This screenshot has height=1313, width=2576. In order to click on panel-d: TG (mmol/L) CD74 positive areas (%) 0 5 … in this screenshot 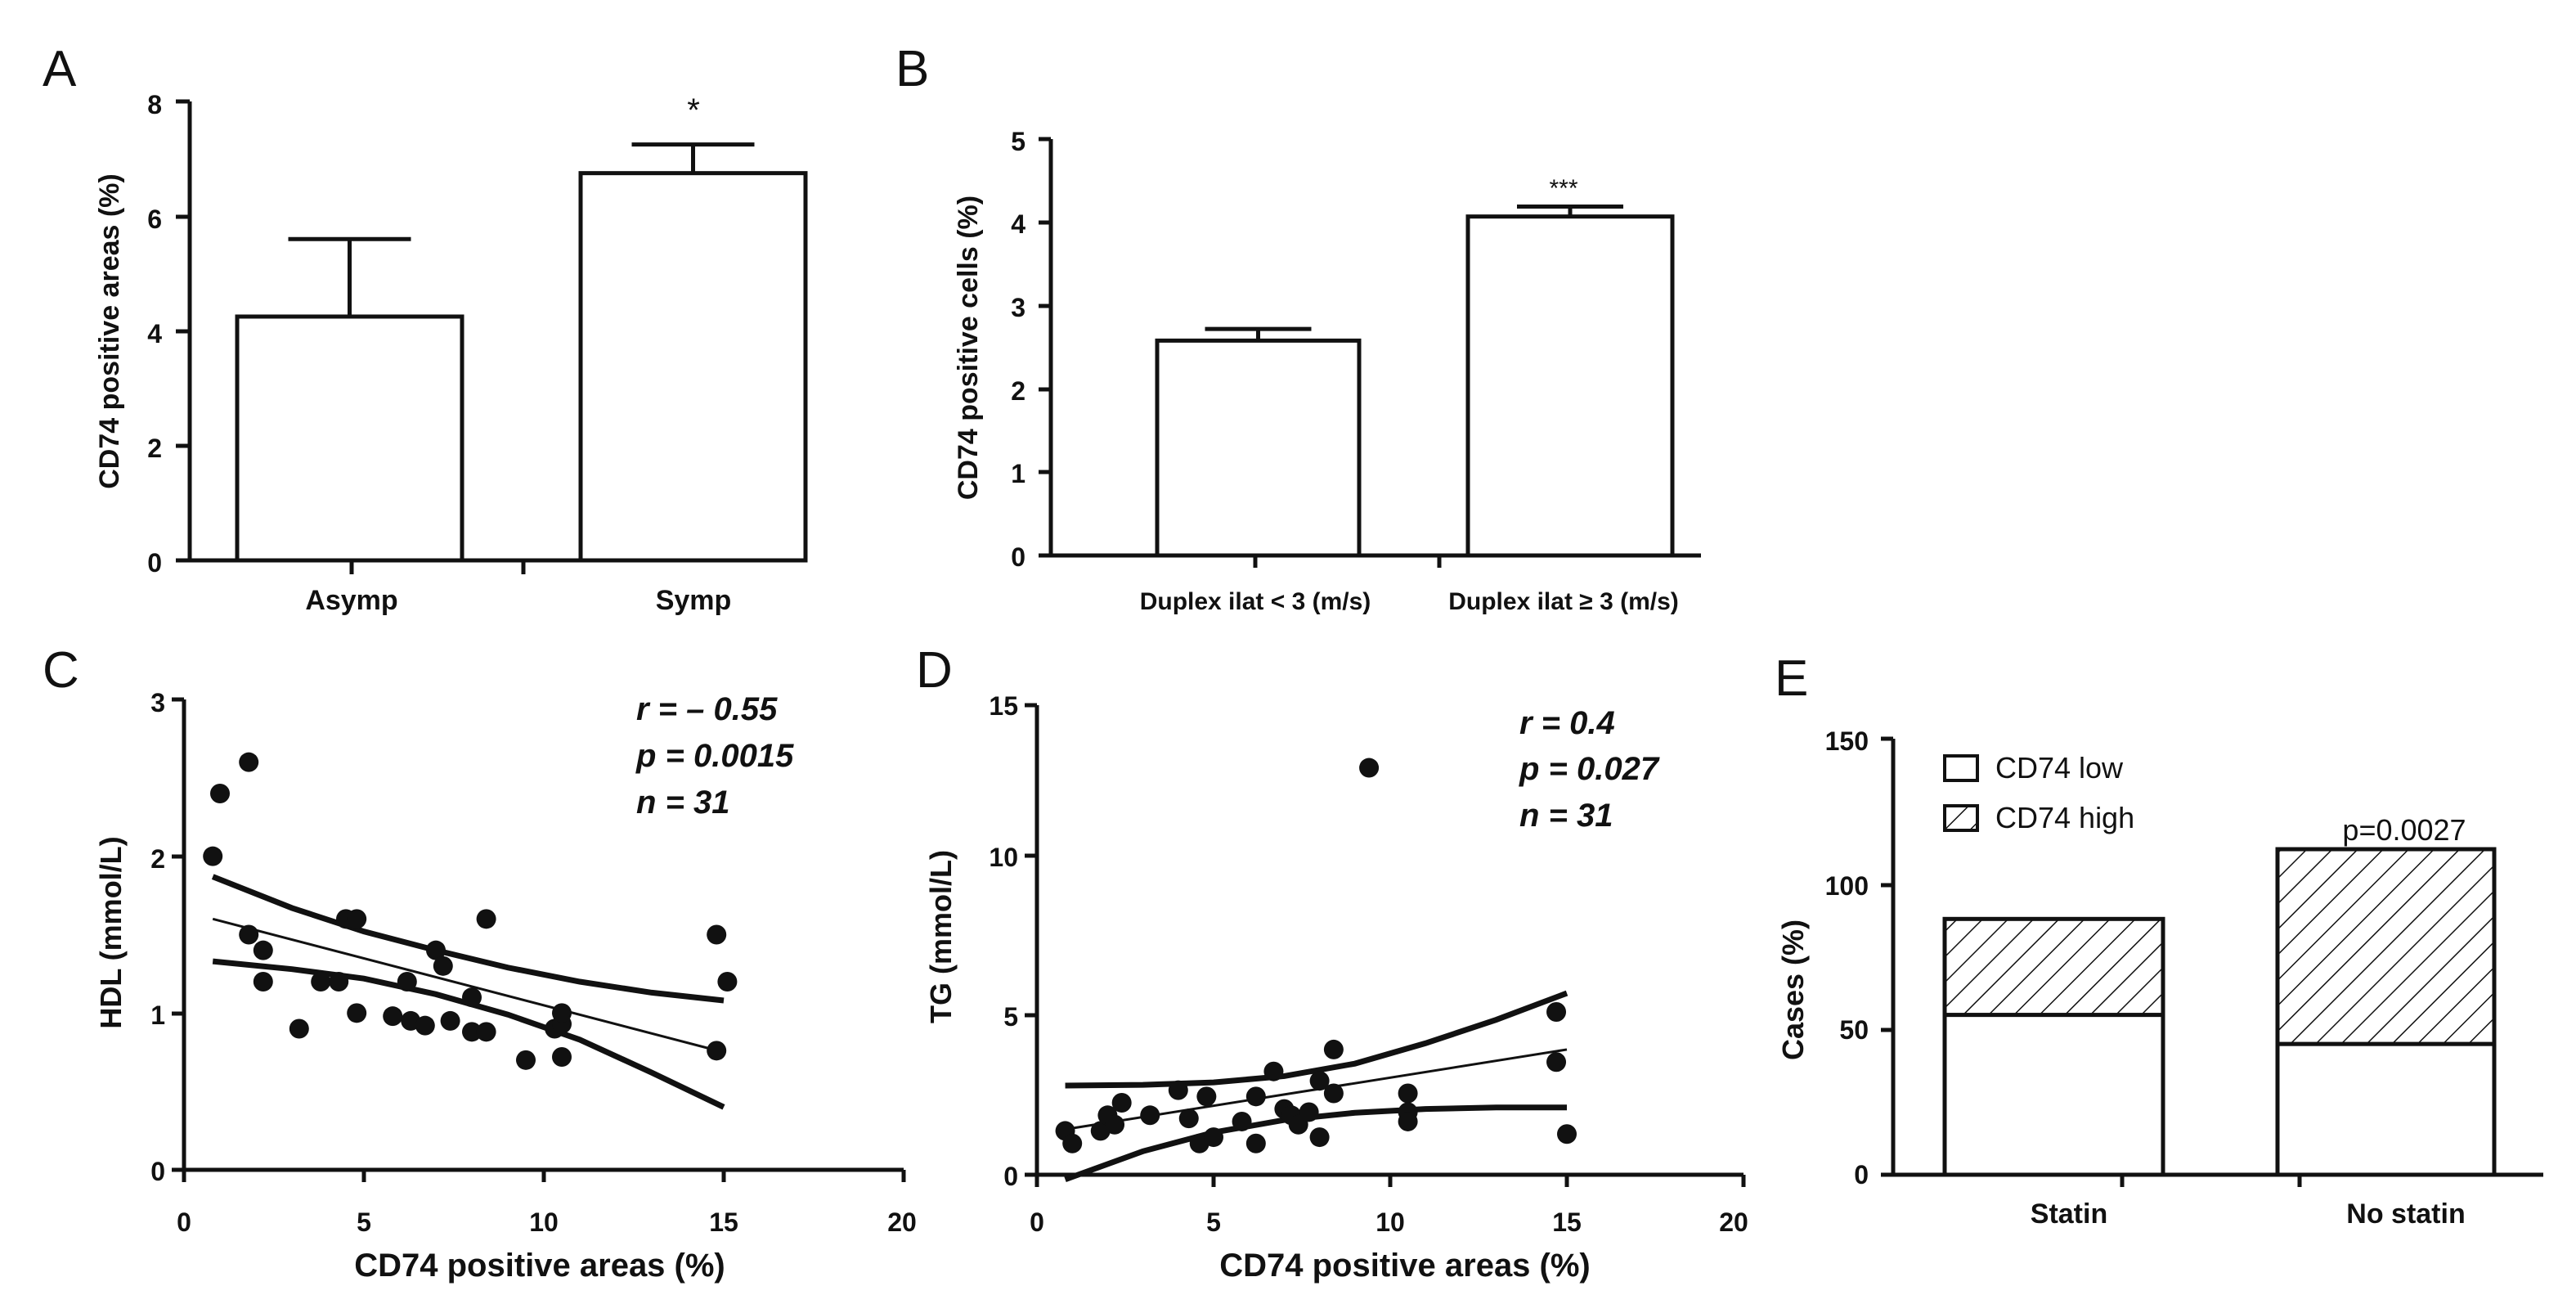, I will do `click(1336, 987)`.